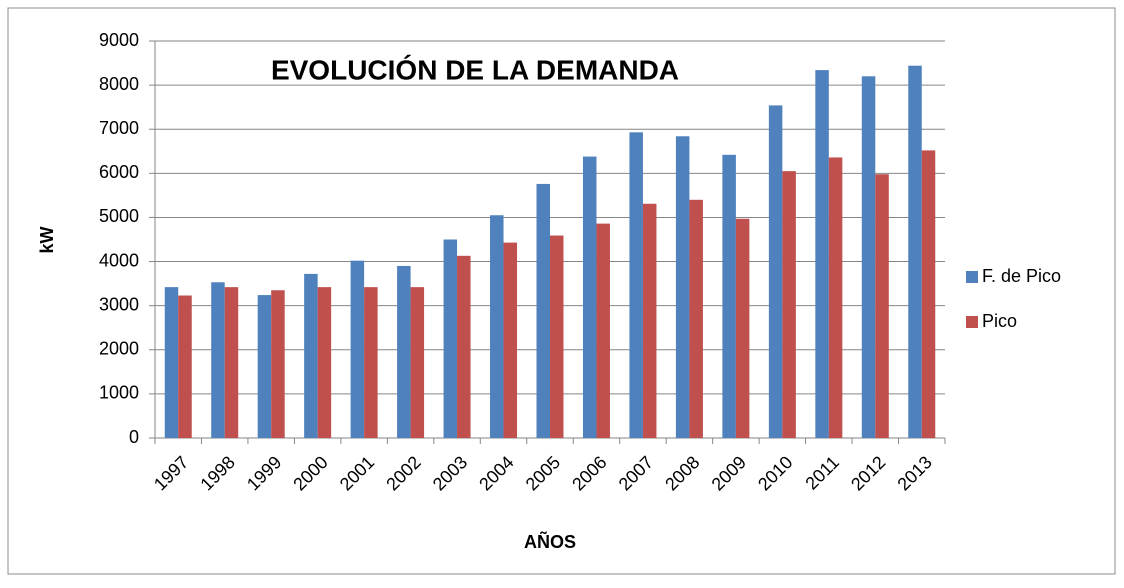  What do you see at coordinates (119, 172) in the screenshot?
I see `y-tick-label: 6000` at bounding box center [119, 172].